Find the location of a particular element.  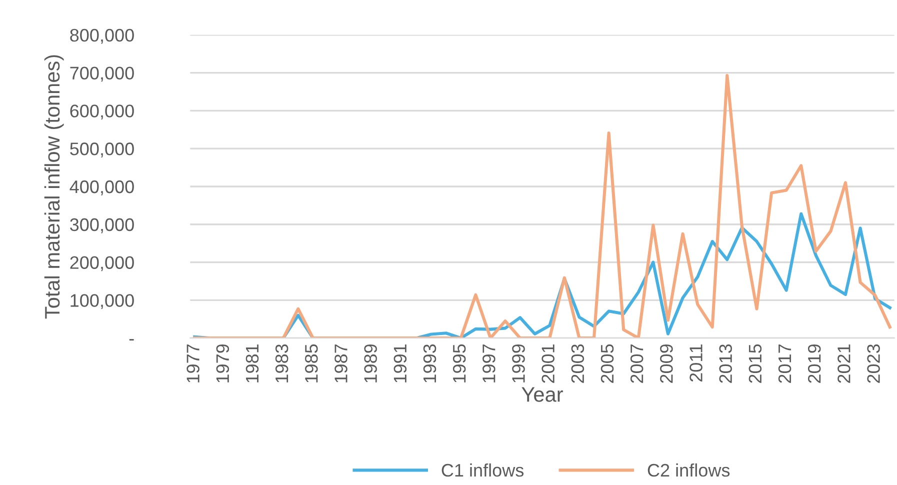

x-tick-label: 1983 is located at coordinates (281, 363).